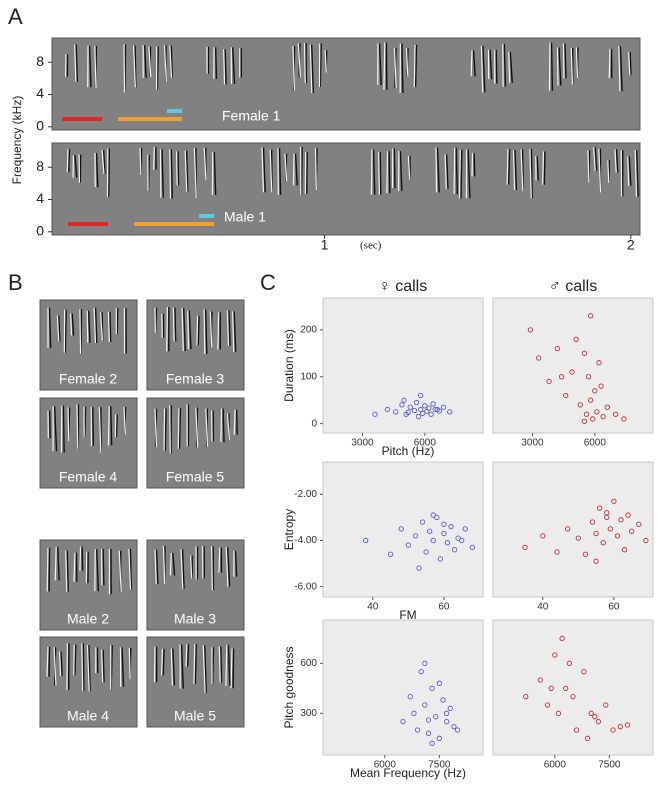 The height and width of the screenshot is (795, 661). Describe the element at coordinates (88, 477) in the screenshot. I see `thumbnail-label: Female 4` at that location.